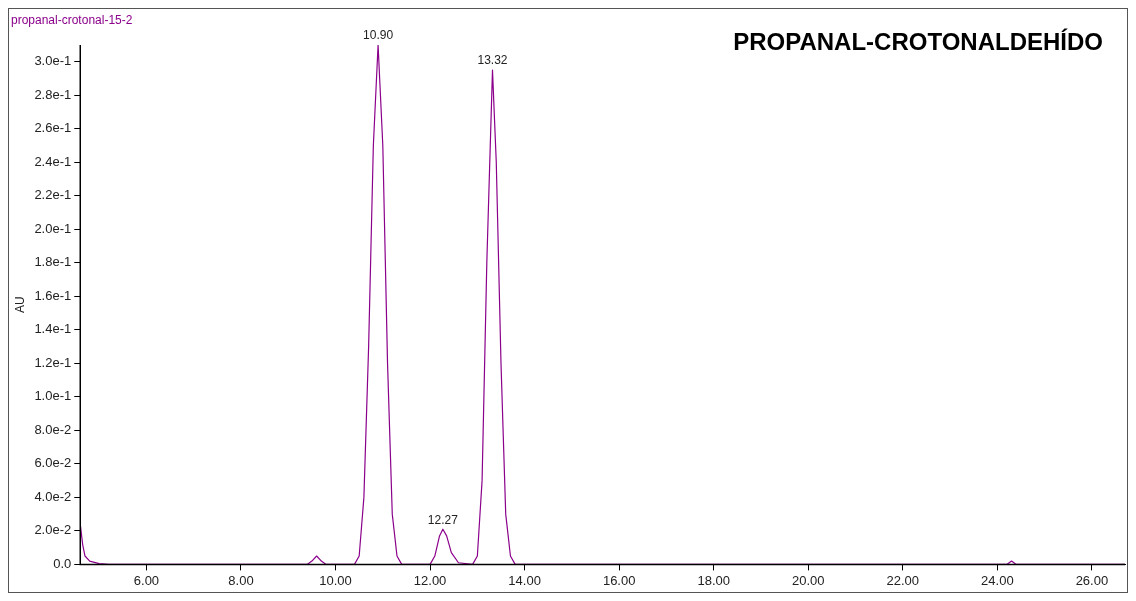 This screenshot has height=601, width=1136. I want to click on x-tick-label: 12.00, so click(430, 580).